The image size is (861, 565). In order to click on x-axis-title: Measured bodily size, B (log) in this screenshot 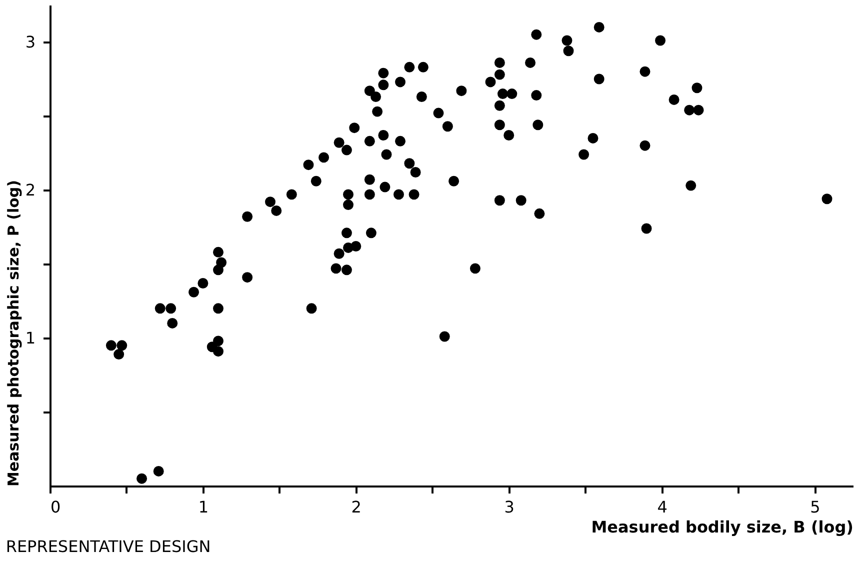, I will do `click(722, 527)`.